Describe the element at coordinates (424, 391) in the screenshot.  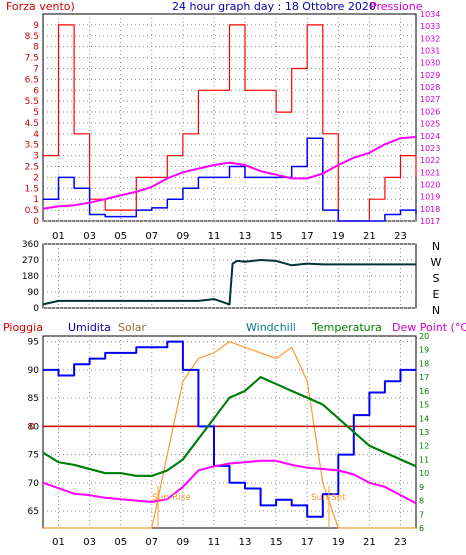
I see `panel3-y2-tick-label: 16` at that location.